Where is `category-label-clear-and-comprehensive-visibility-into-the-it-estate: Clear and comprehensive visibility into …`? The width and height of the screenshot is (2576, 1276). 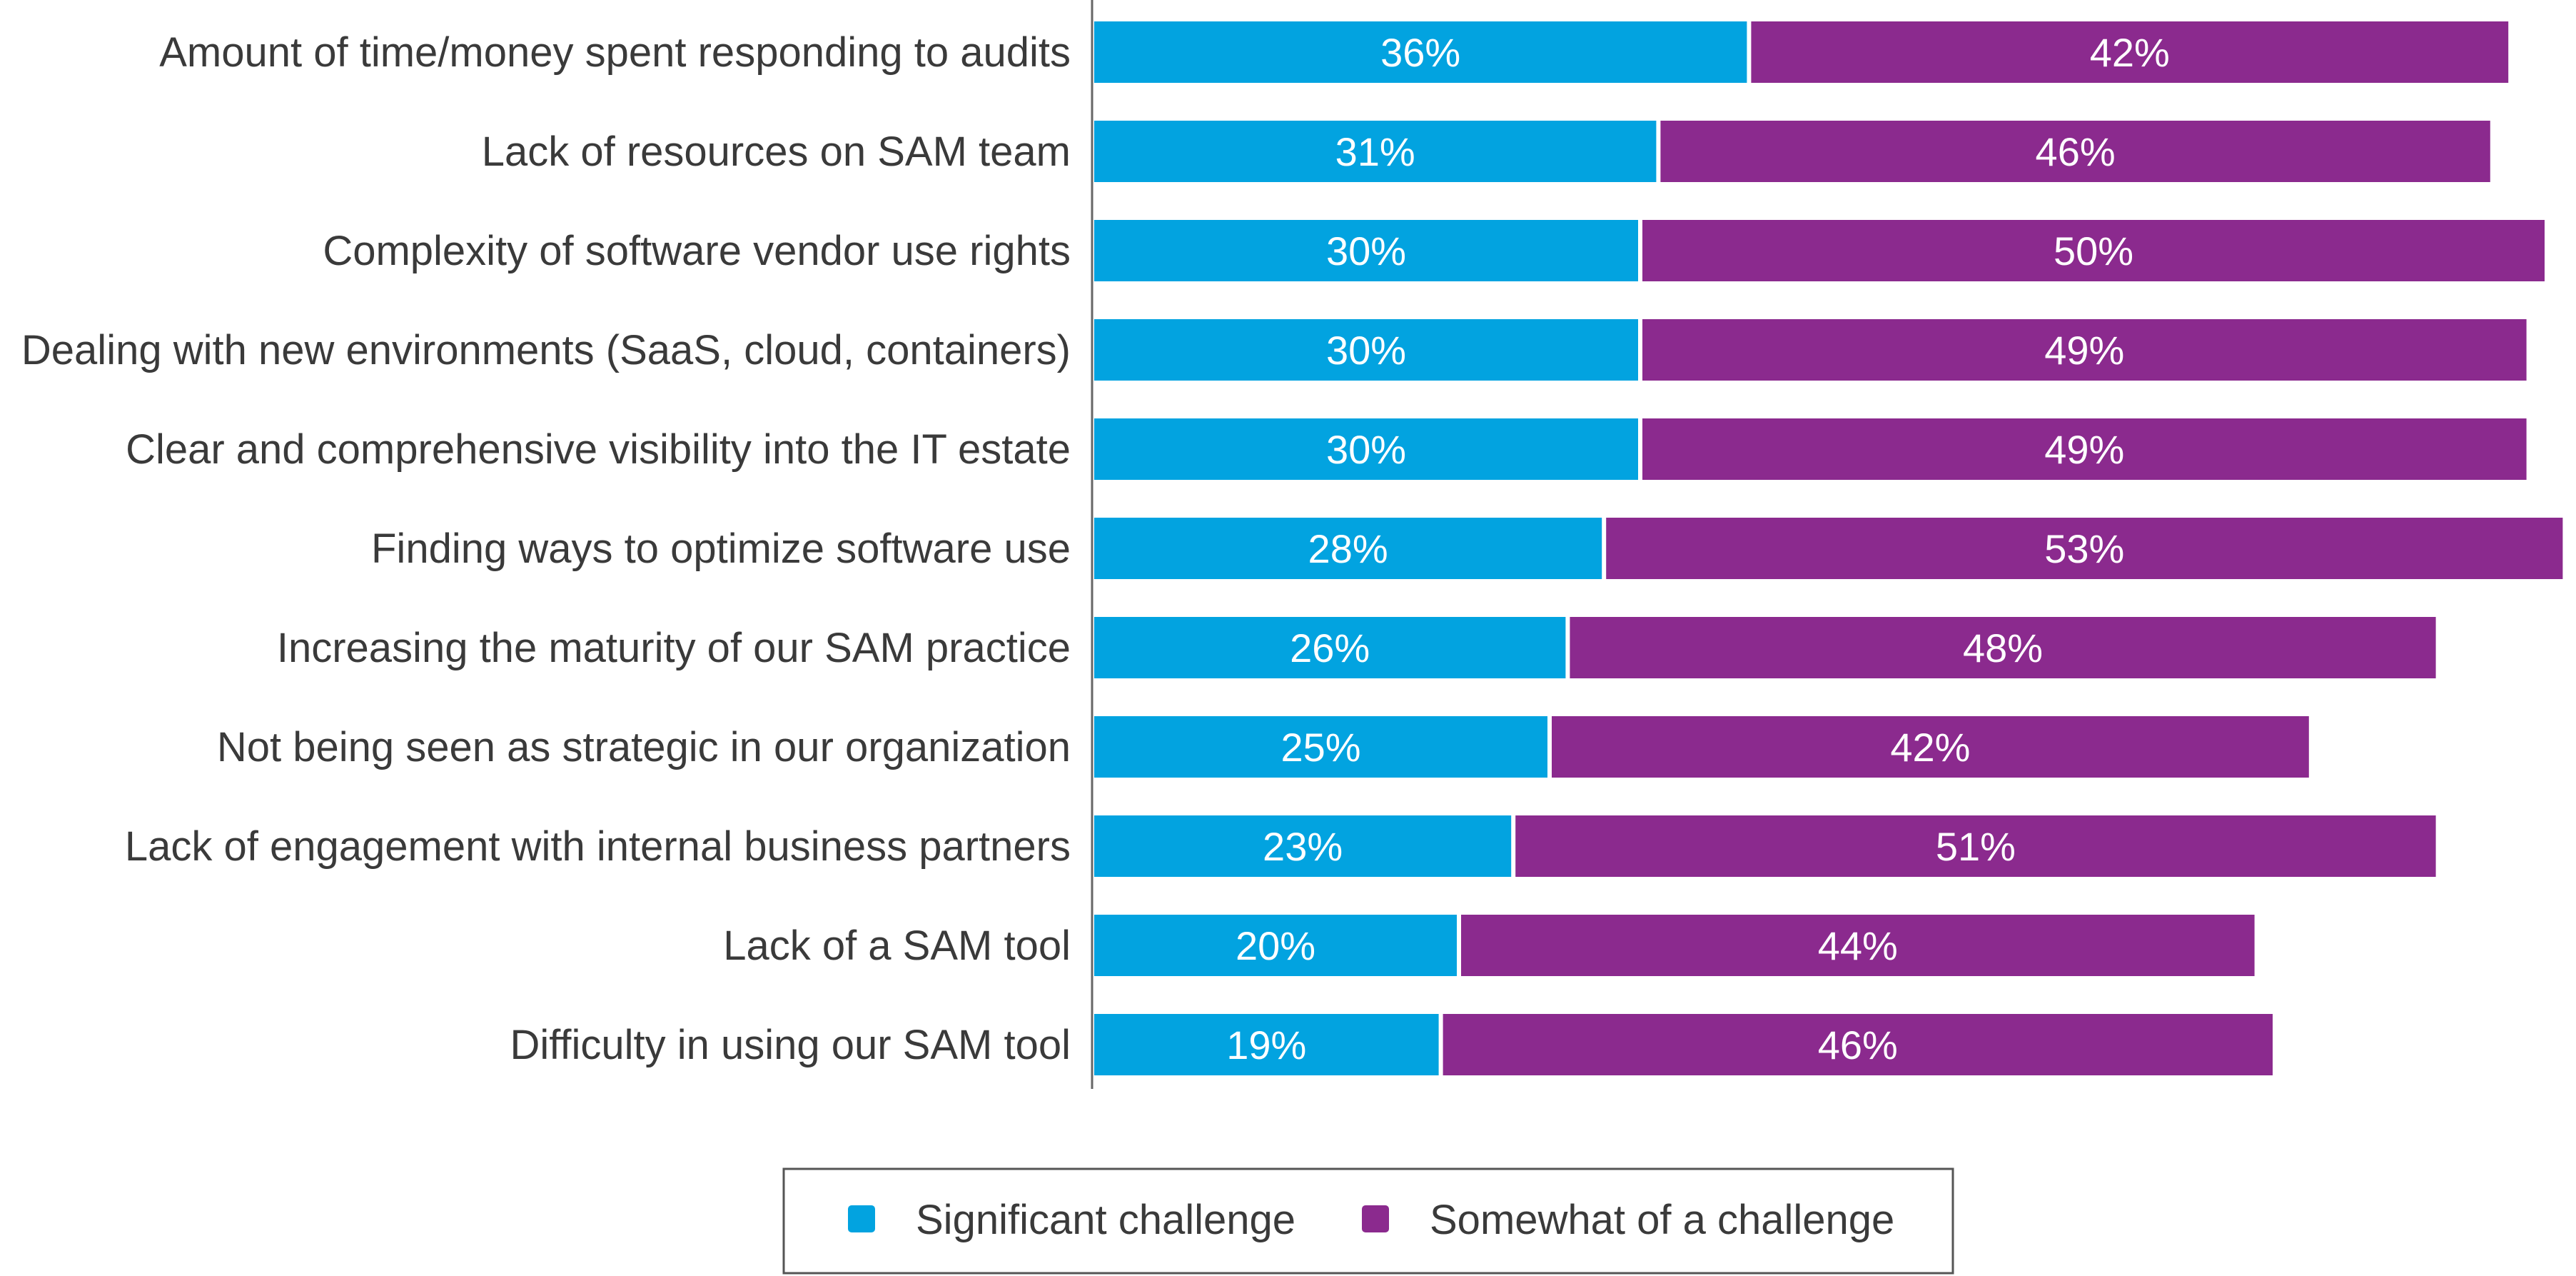
category-label-clear-and-comprehensive-visibility-into-the-it-estate: Clear and comprehensive visibility into … is located at coordinates (598, 449).